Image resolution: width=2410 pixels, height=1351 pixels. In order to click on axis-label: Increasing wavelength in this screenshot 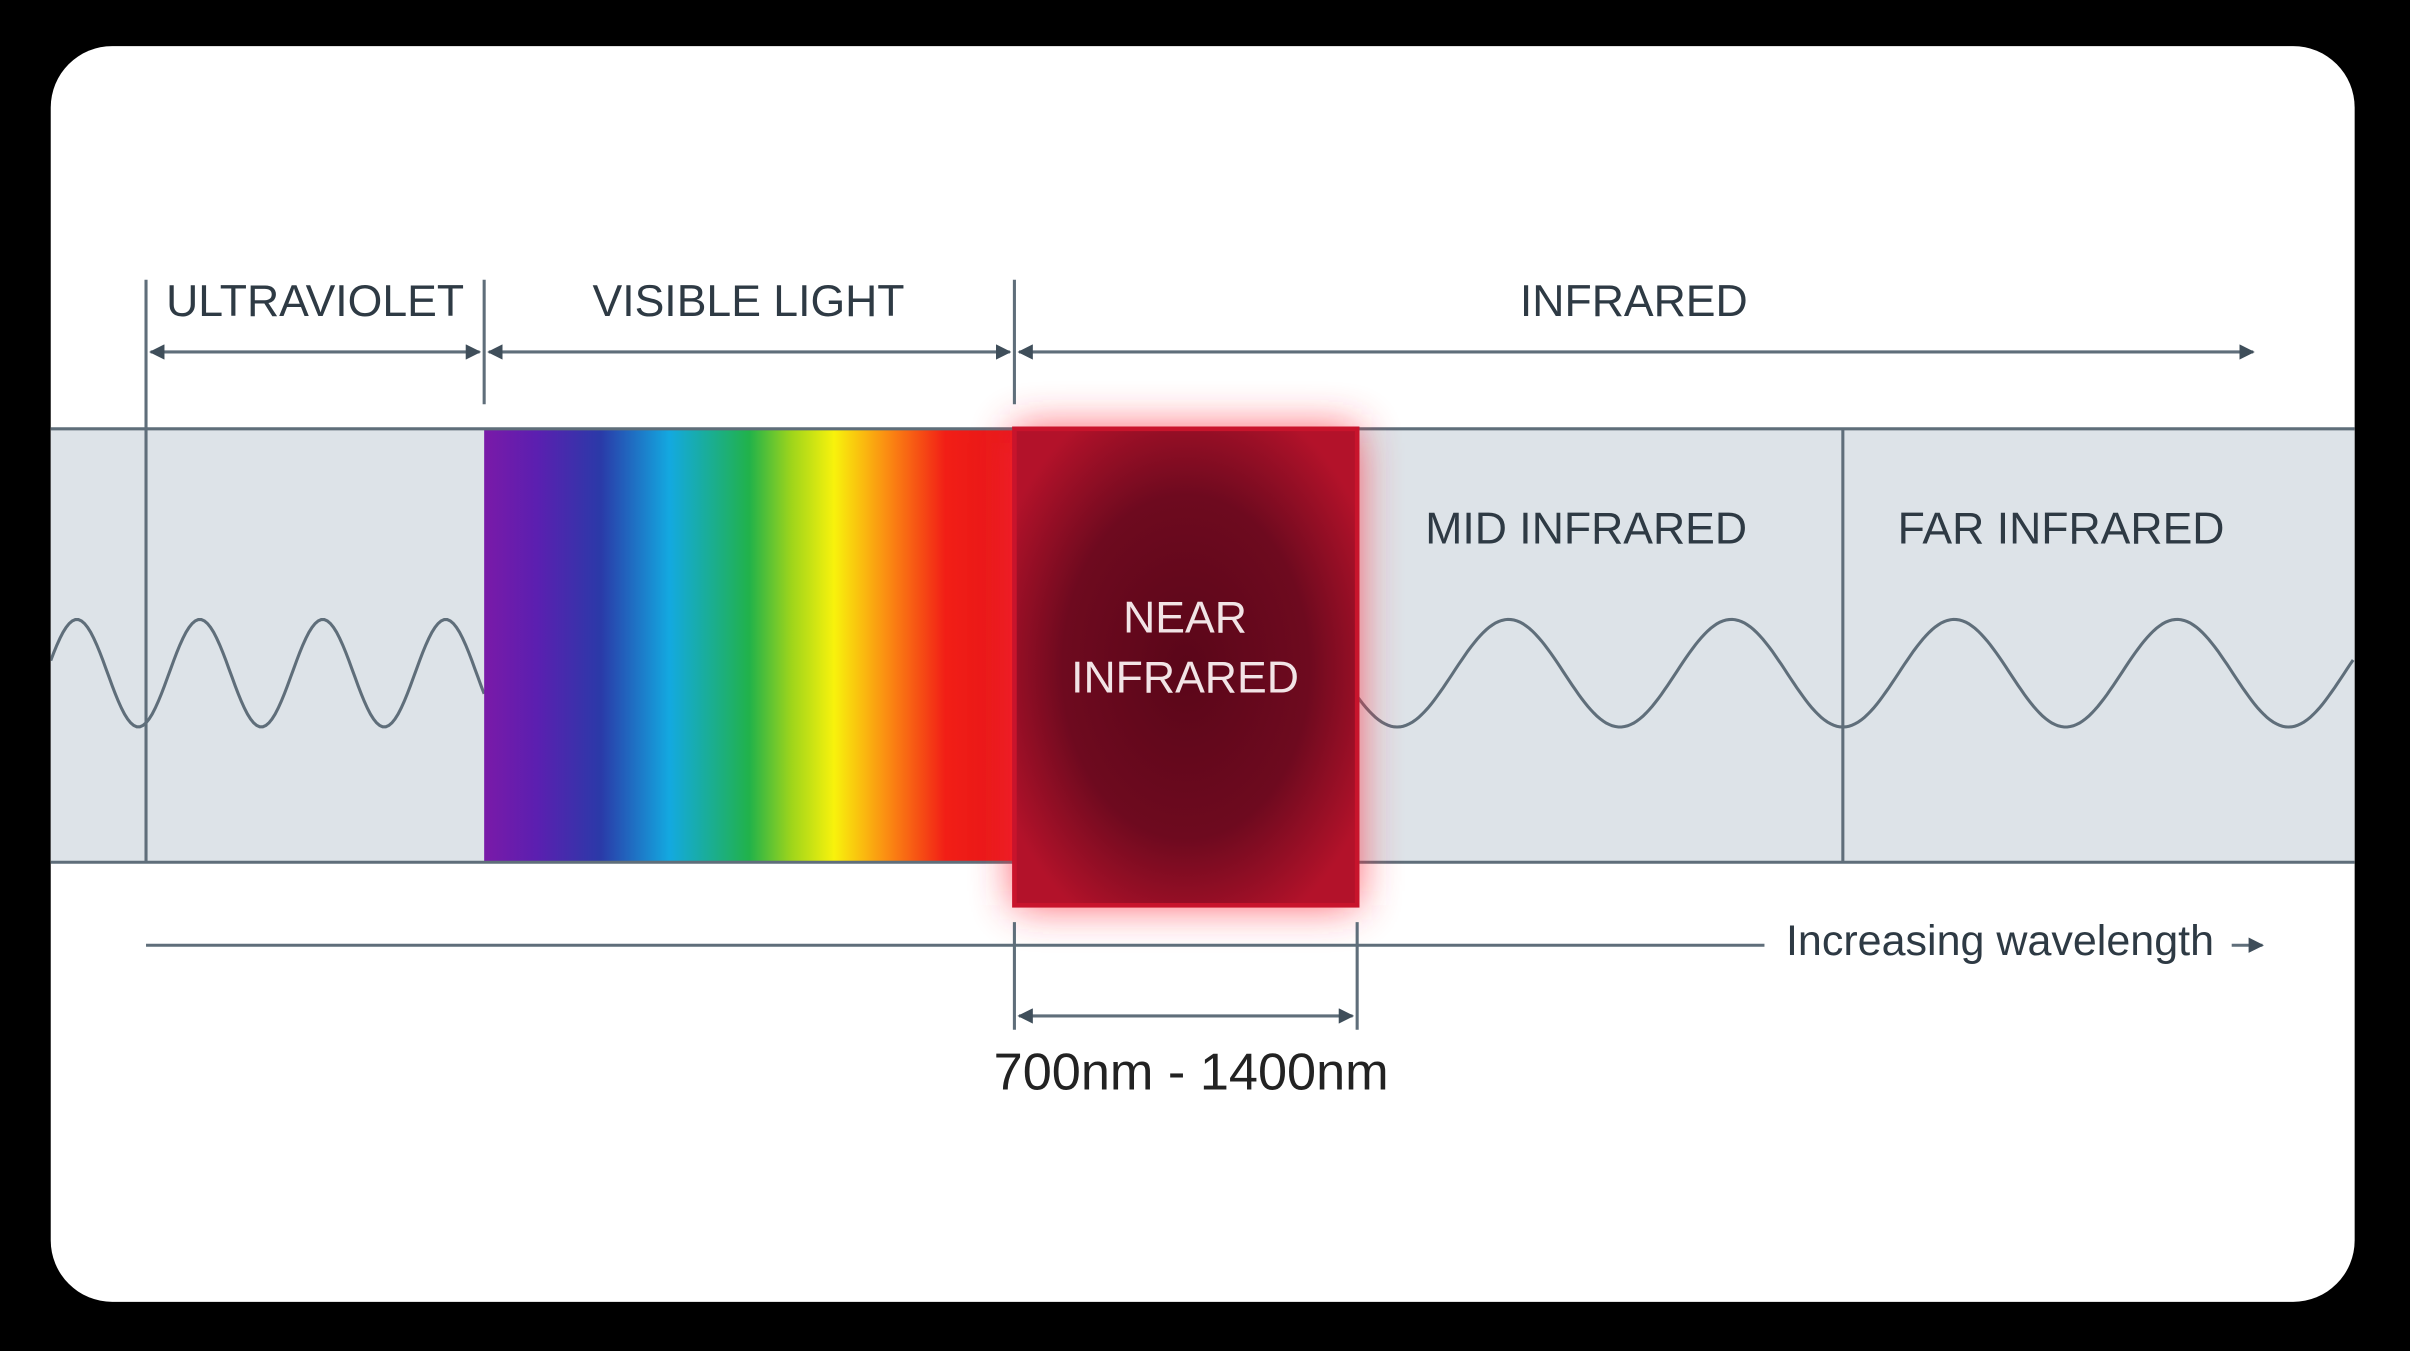, I will do `click(2000, 941)`.